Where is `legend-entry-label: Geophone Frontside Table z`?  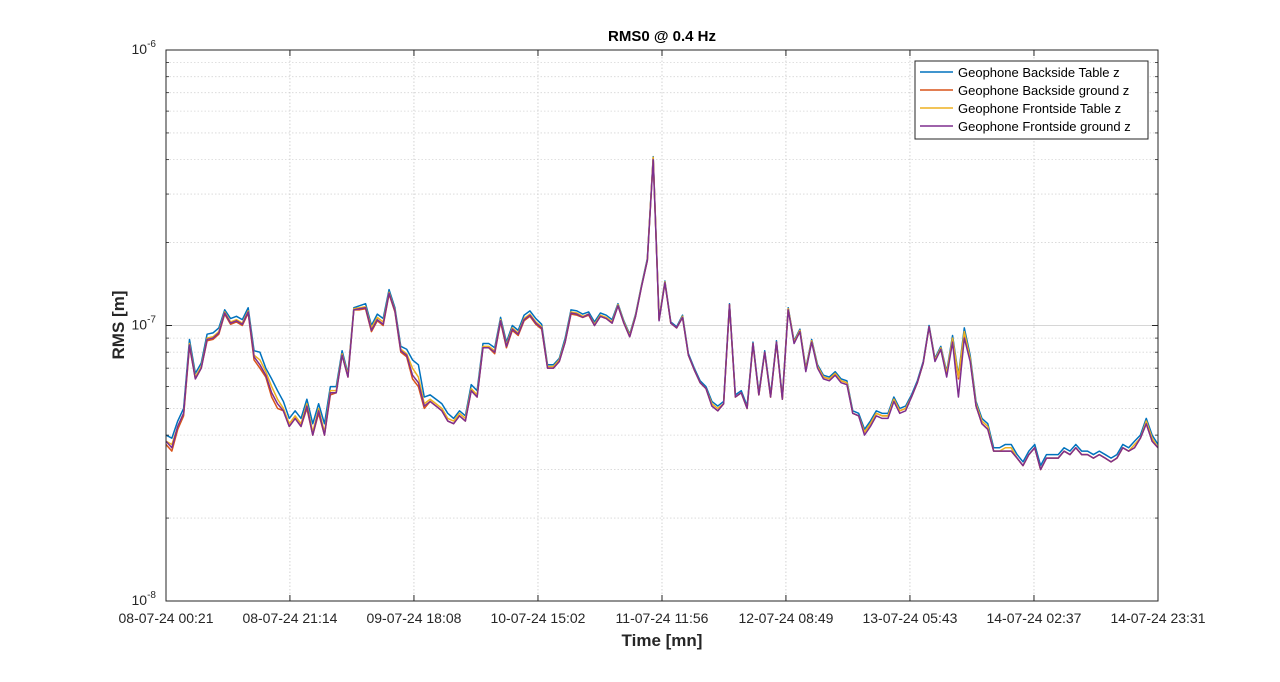
legend-entry-label: Geophone Frontside Table z is located at coordinates (1039, 108).